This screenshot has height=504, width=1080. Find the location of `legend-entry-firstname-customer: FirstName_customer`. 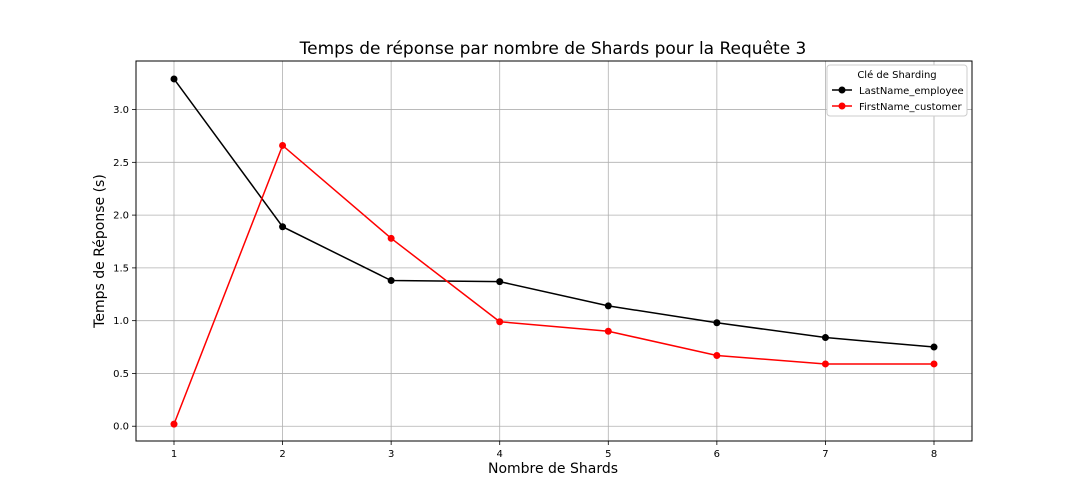

legend-entry-firstname-customer: FirstName_customer is located at coordinates (897, 107).